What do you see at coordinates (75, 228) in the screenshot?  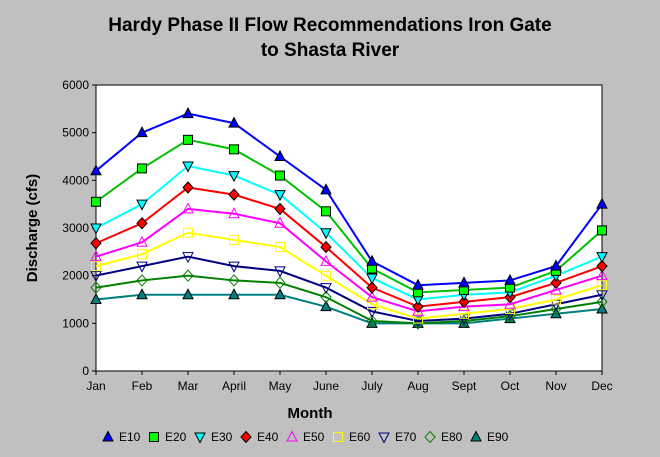 I see `y-tick-label: 3000` at bounding box center [75, 228].